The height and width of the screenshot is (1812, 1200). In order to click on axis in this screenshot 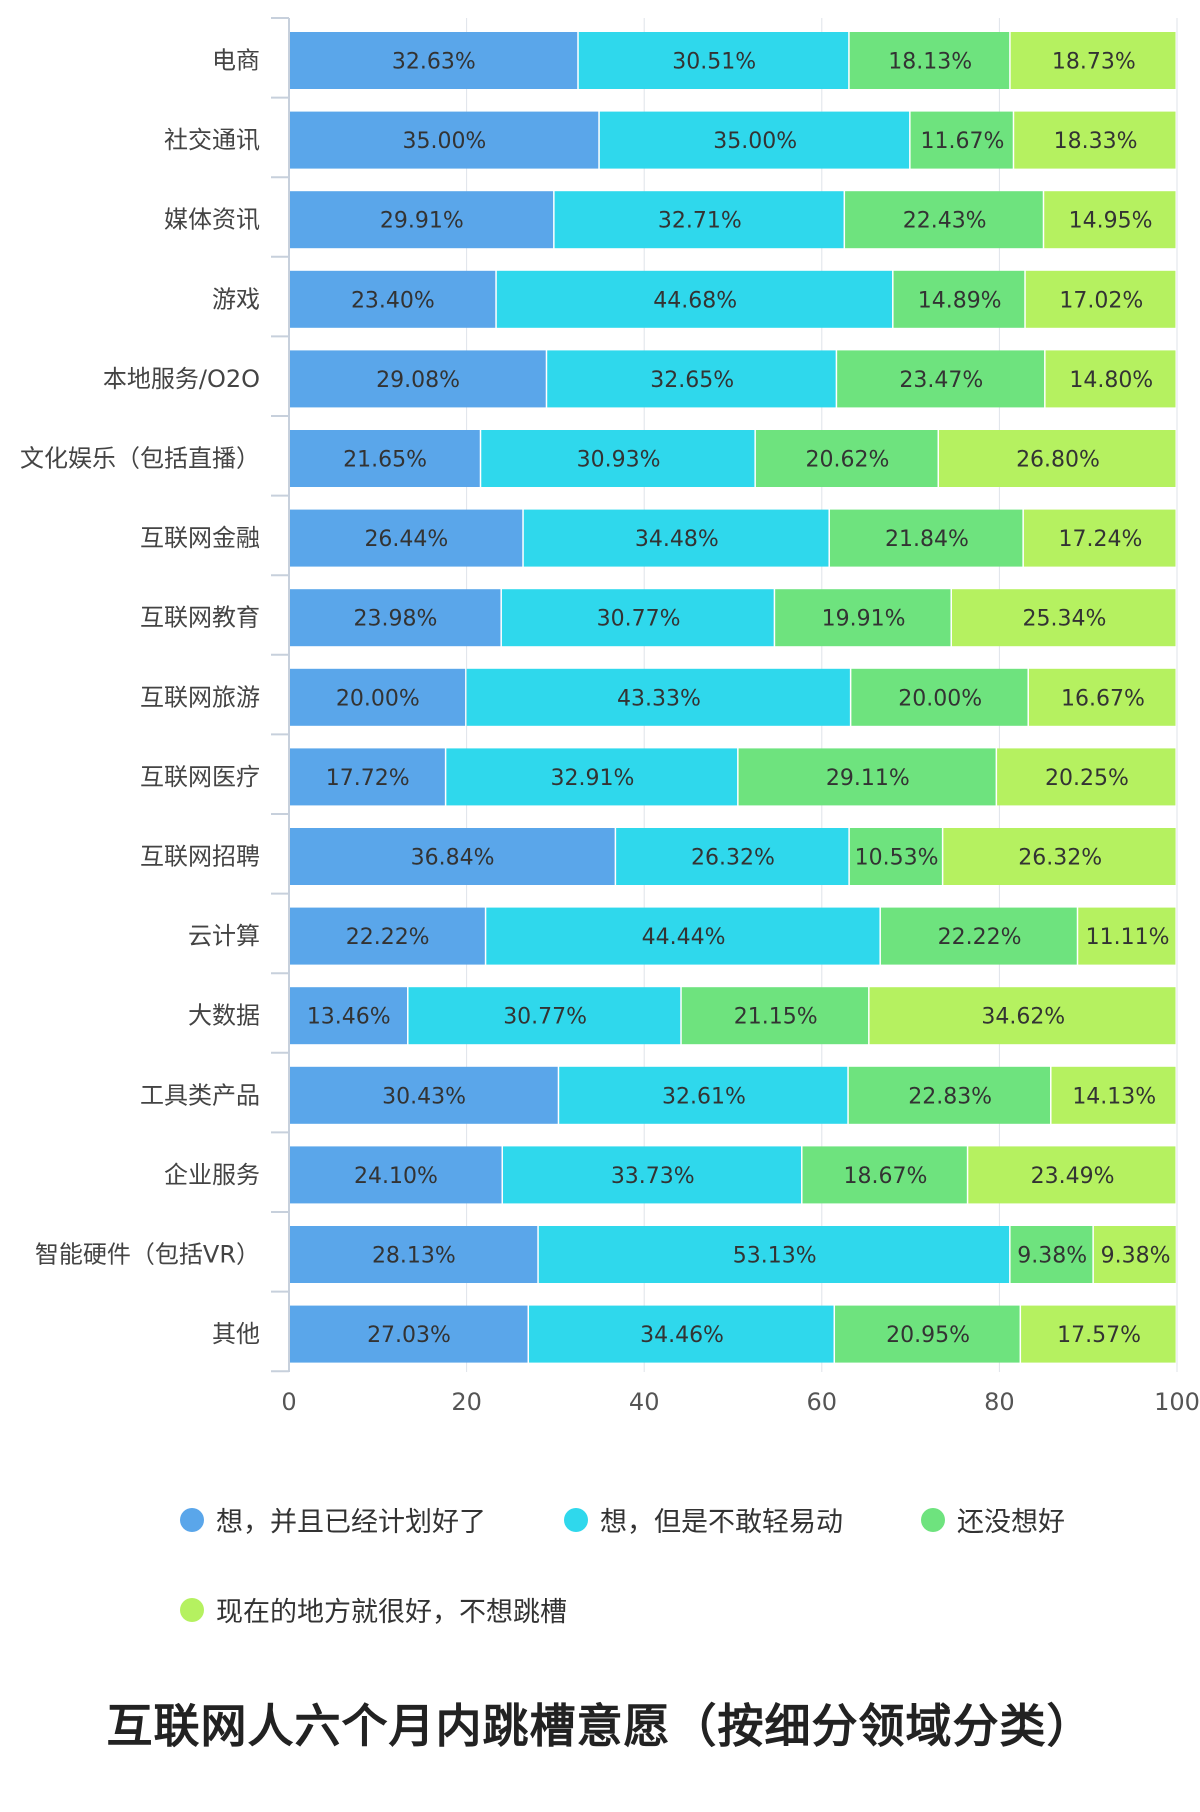, I will do `click(280, 695)`.